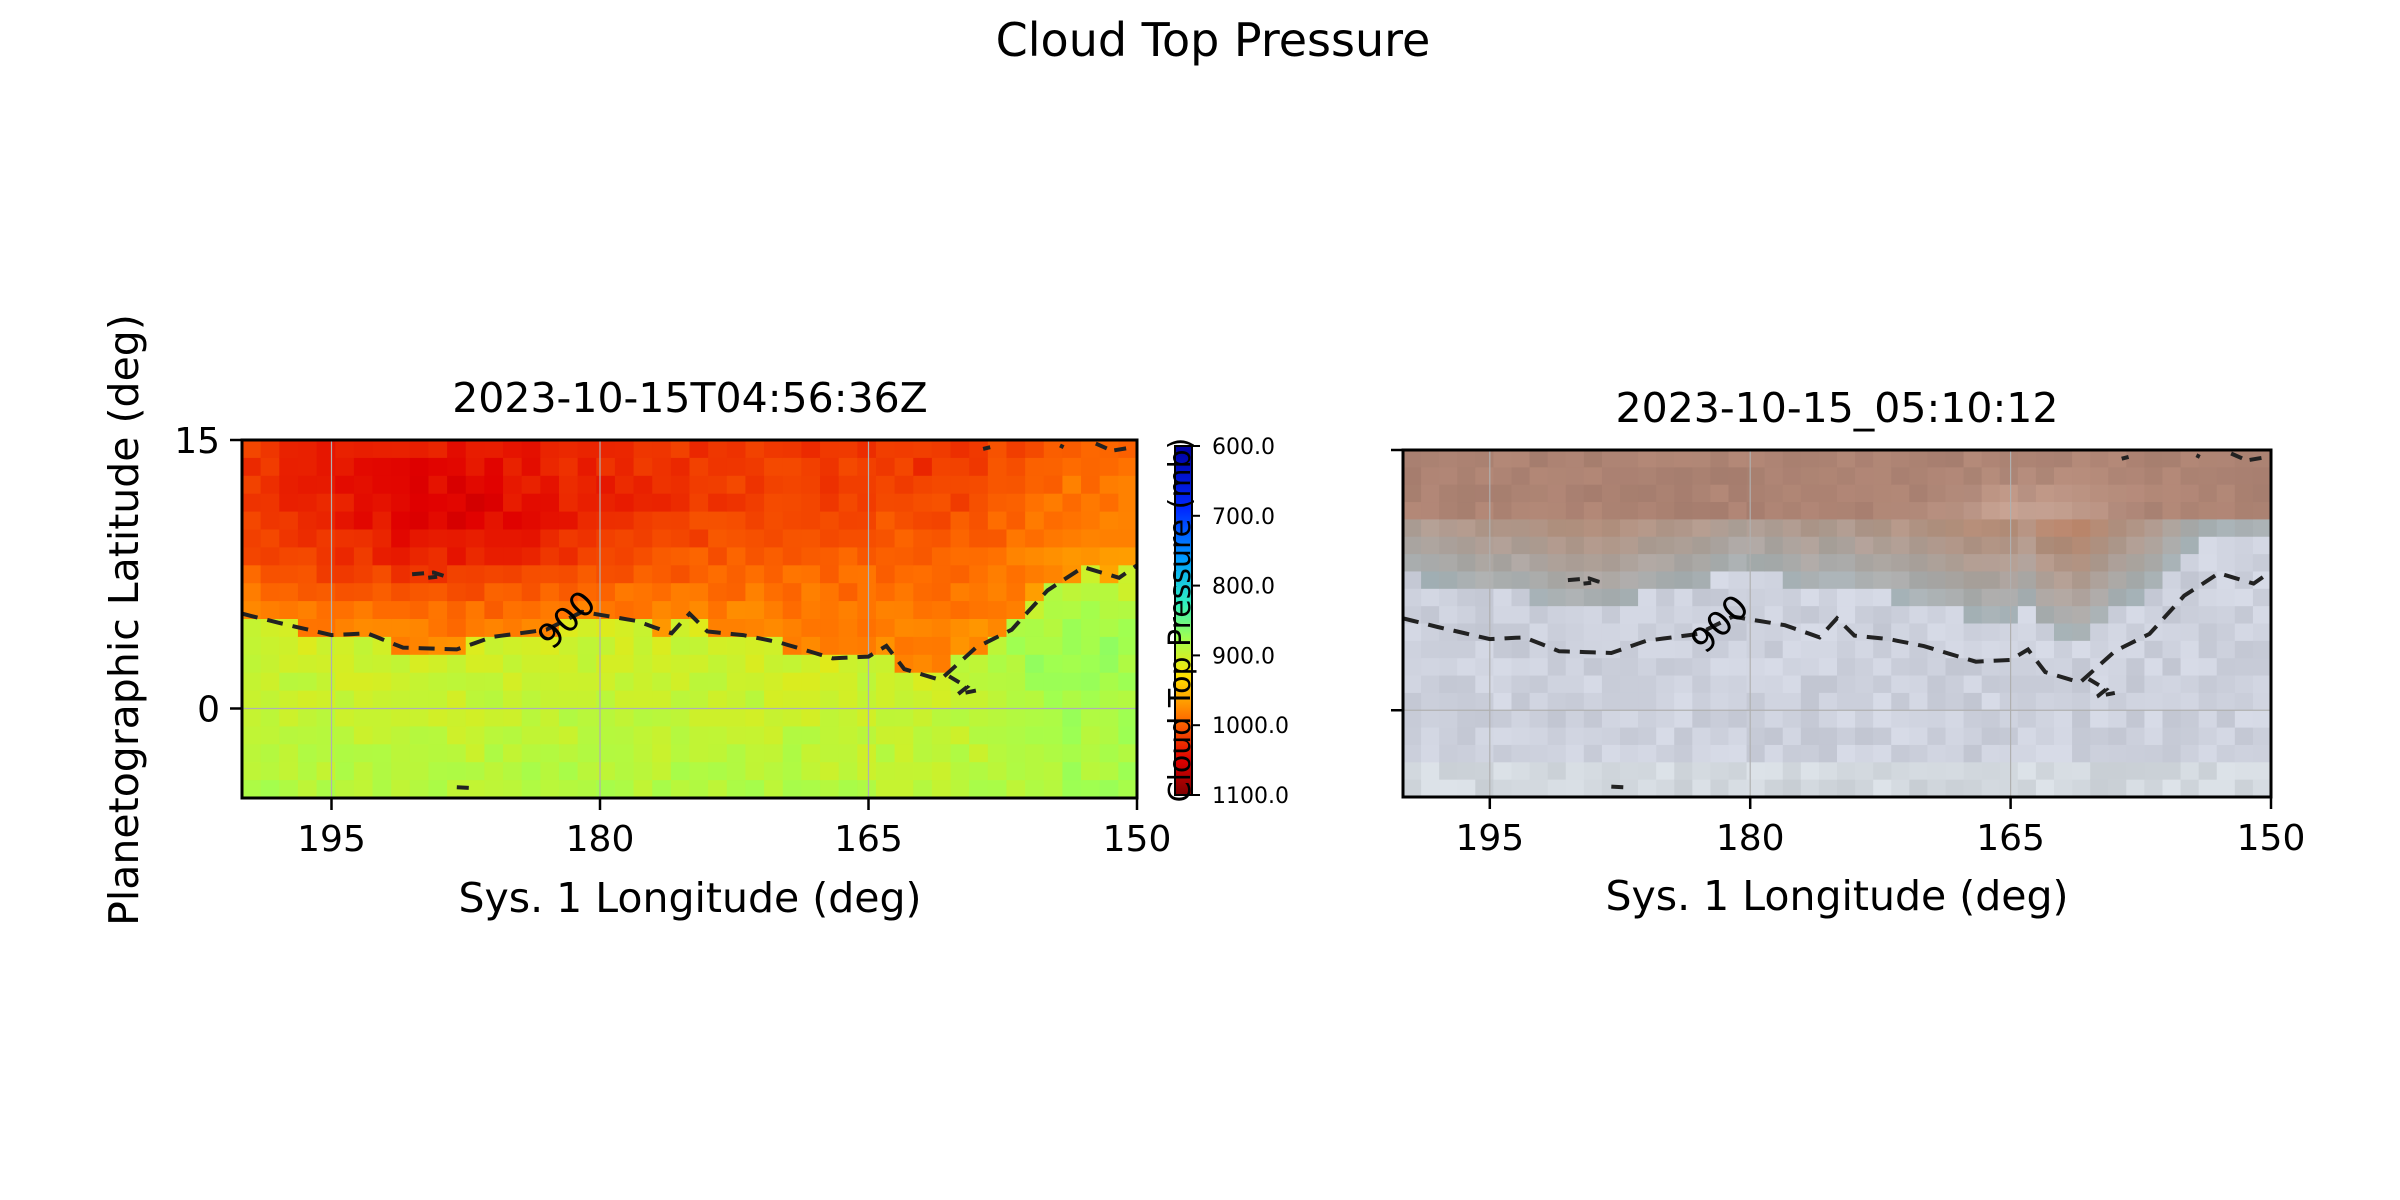  Describe the element at coordinates (734, 829) in the screenshot. I see `panel-1-x-ticks: 195 180 165 150` at that location.